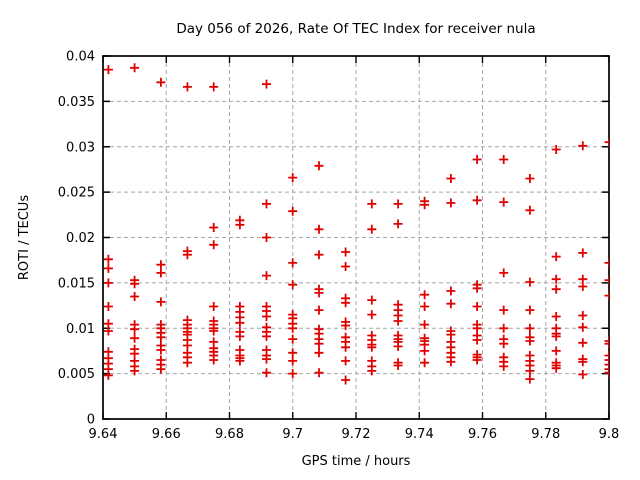 This screenshot has height=480, width=640. Describe the element at coordinates (76, 193) in the screenshot. I see `y-tick-label: 0.025` at that location.